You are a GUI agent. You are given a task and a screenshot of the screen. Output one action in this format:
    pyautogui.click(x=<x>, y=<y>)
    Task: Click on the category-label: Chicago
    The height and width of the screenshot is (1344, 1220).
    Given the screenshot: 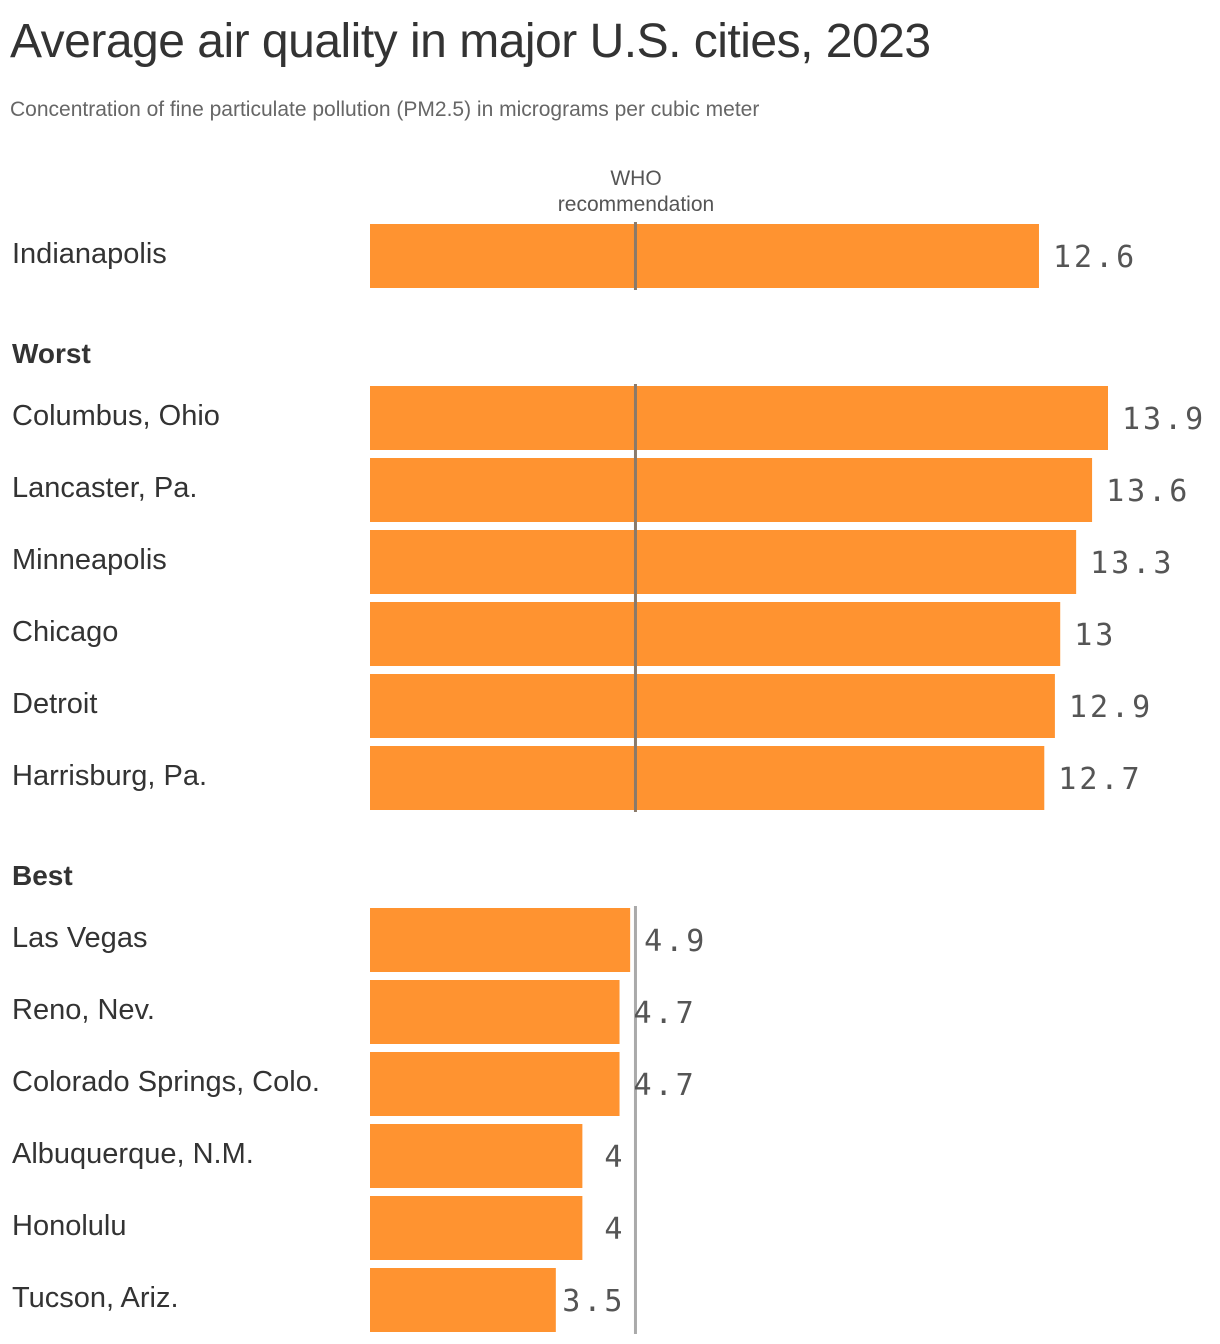 What is the action you would take?
    pyautogui.click(x=65, y=632)
    